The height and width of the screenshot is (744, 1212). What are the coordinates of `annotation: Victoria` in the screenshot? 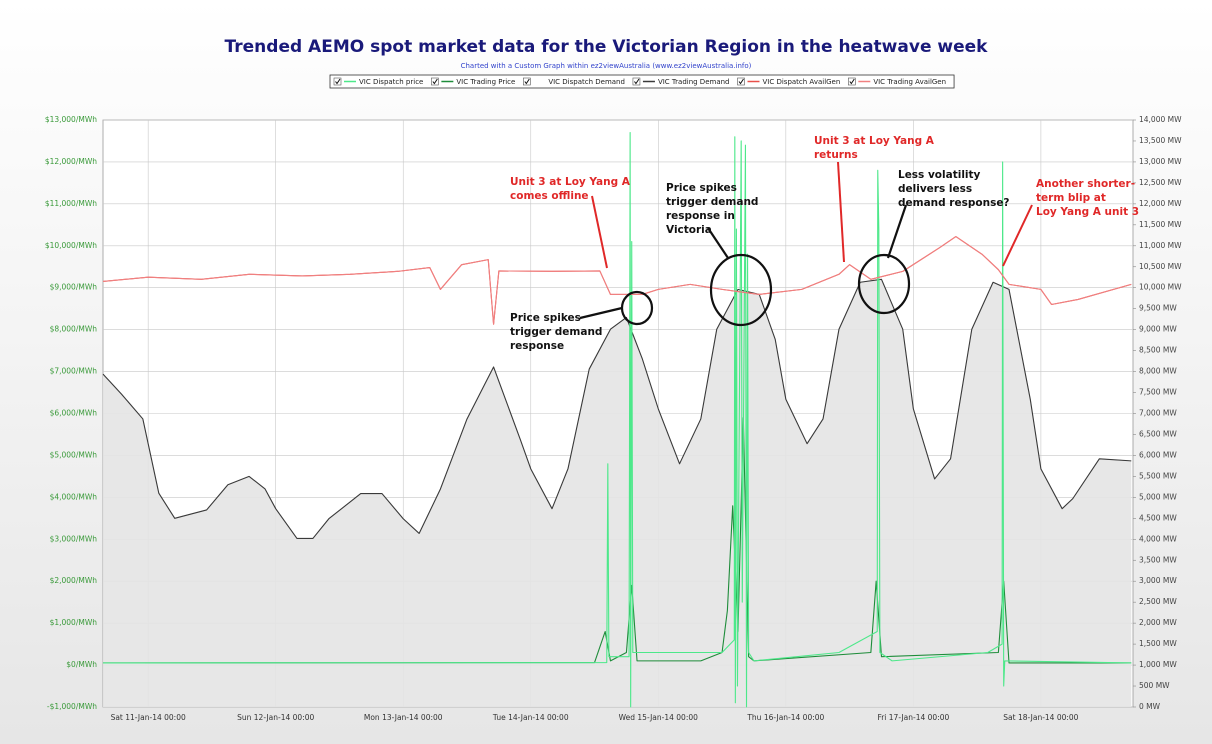 It's located at (689, 230).